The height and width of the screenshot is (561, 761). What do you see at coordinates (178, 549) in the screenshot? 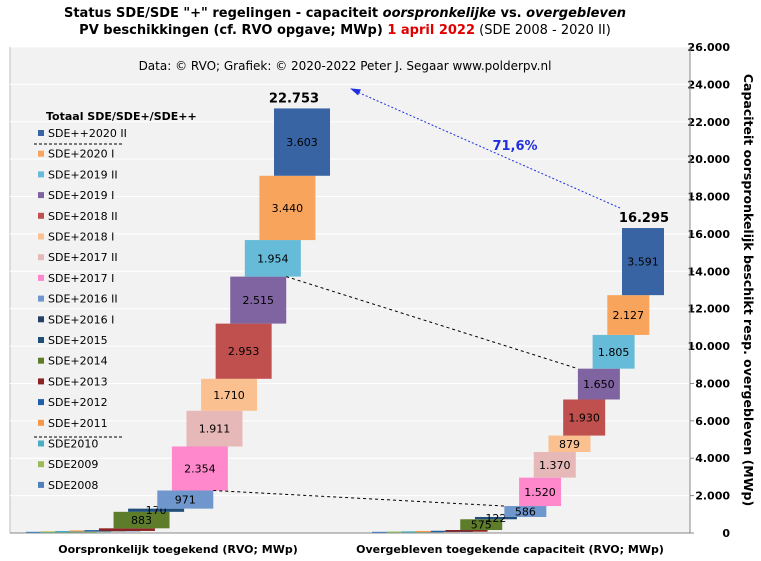
I see `category-label: Oorspronkelijk toegekend (RVO; MWp)` at bounding box center [178, 549].